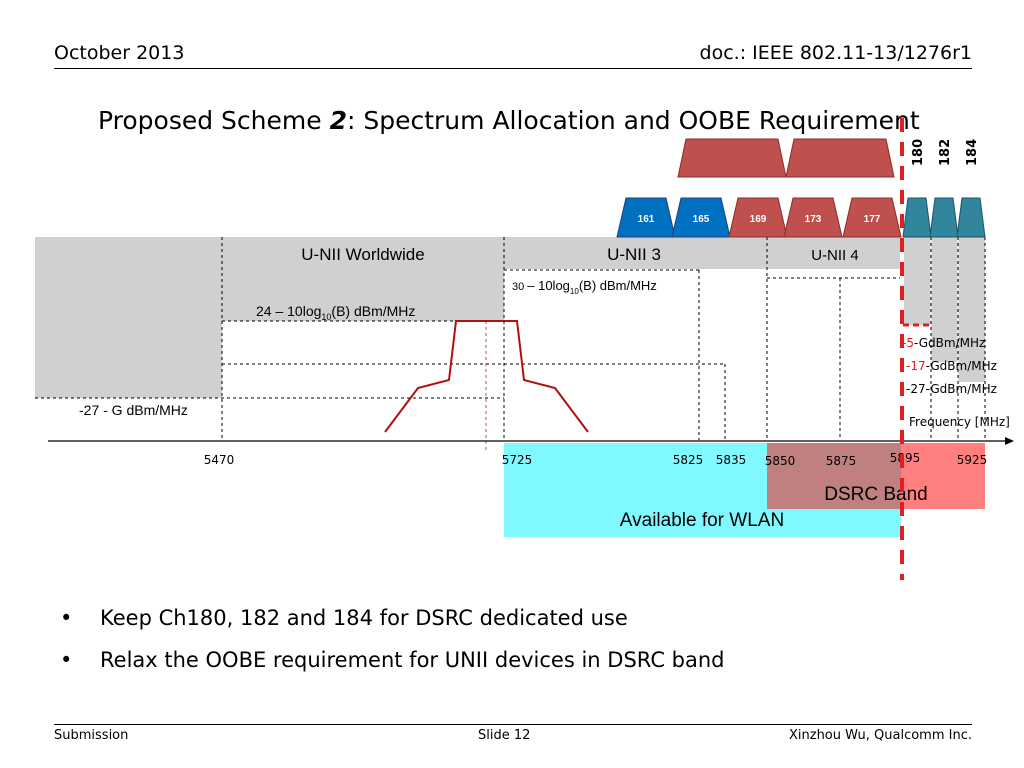 Image resolution: width=1024 pixels, height=768 pixels. I want to click on tick-5835: 5835, so click(731, 460).